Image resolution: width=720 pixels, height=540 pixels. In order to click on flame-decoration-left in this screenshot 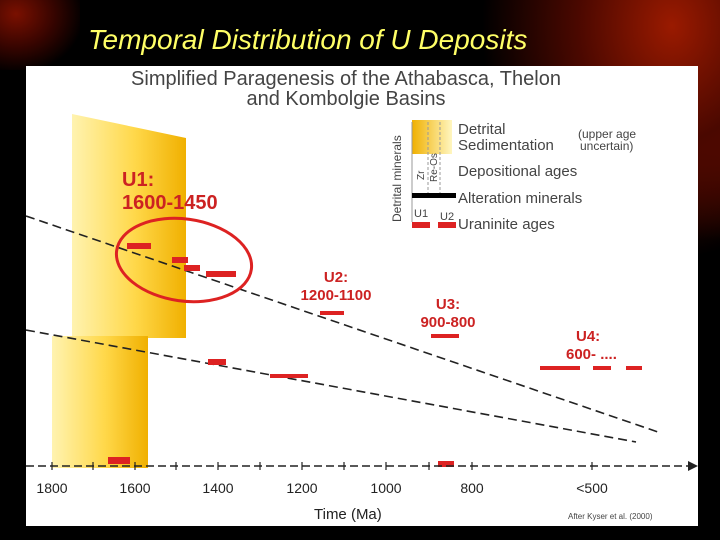, I will do `click(40, 35)`.